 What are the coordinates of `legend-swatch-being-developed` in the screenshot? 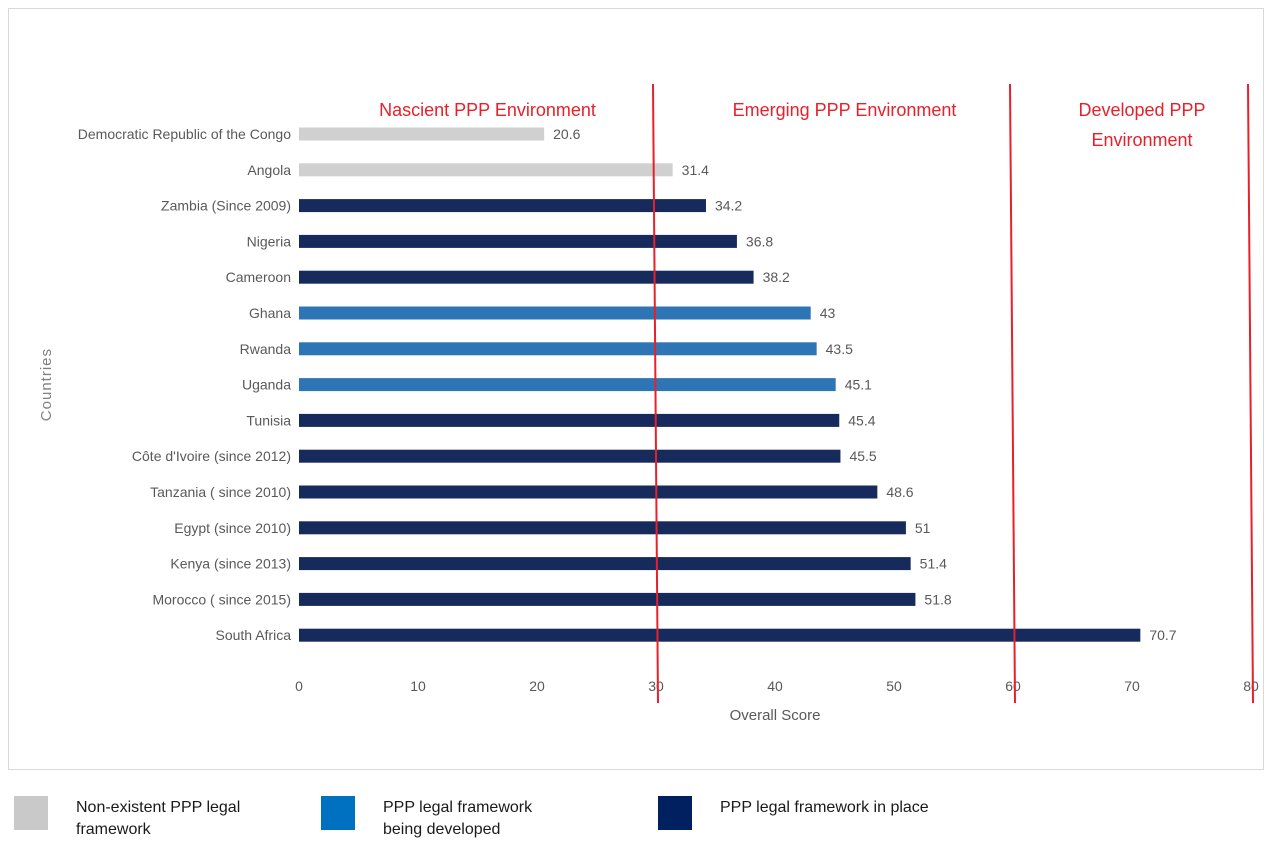 It's located at (338, 813).